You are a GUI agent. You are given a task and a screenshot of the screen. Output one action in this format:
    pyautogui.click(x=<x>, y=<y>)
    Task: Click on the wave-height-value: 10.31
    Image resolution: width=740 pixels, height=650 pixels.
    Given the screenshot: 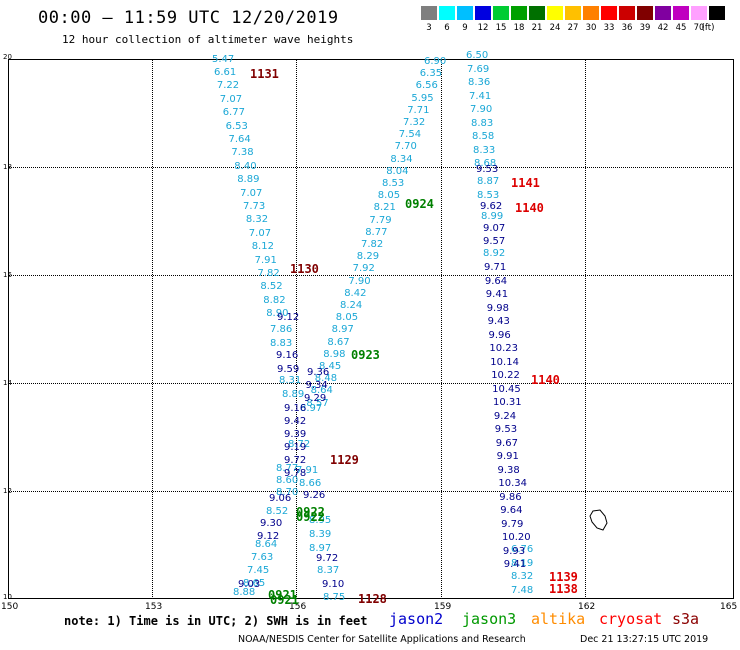 What is the action you would take?
    pyautogui.click(x=507, y=402)
    